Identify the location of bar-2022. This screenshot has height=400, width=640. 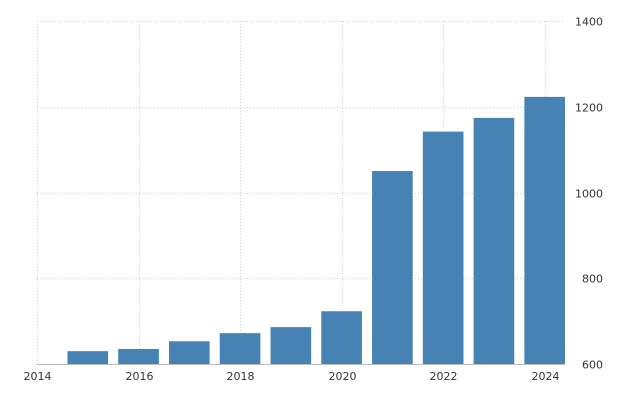
(443, 247).